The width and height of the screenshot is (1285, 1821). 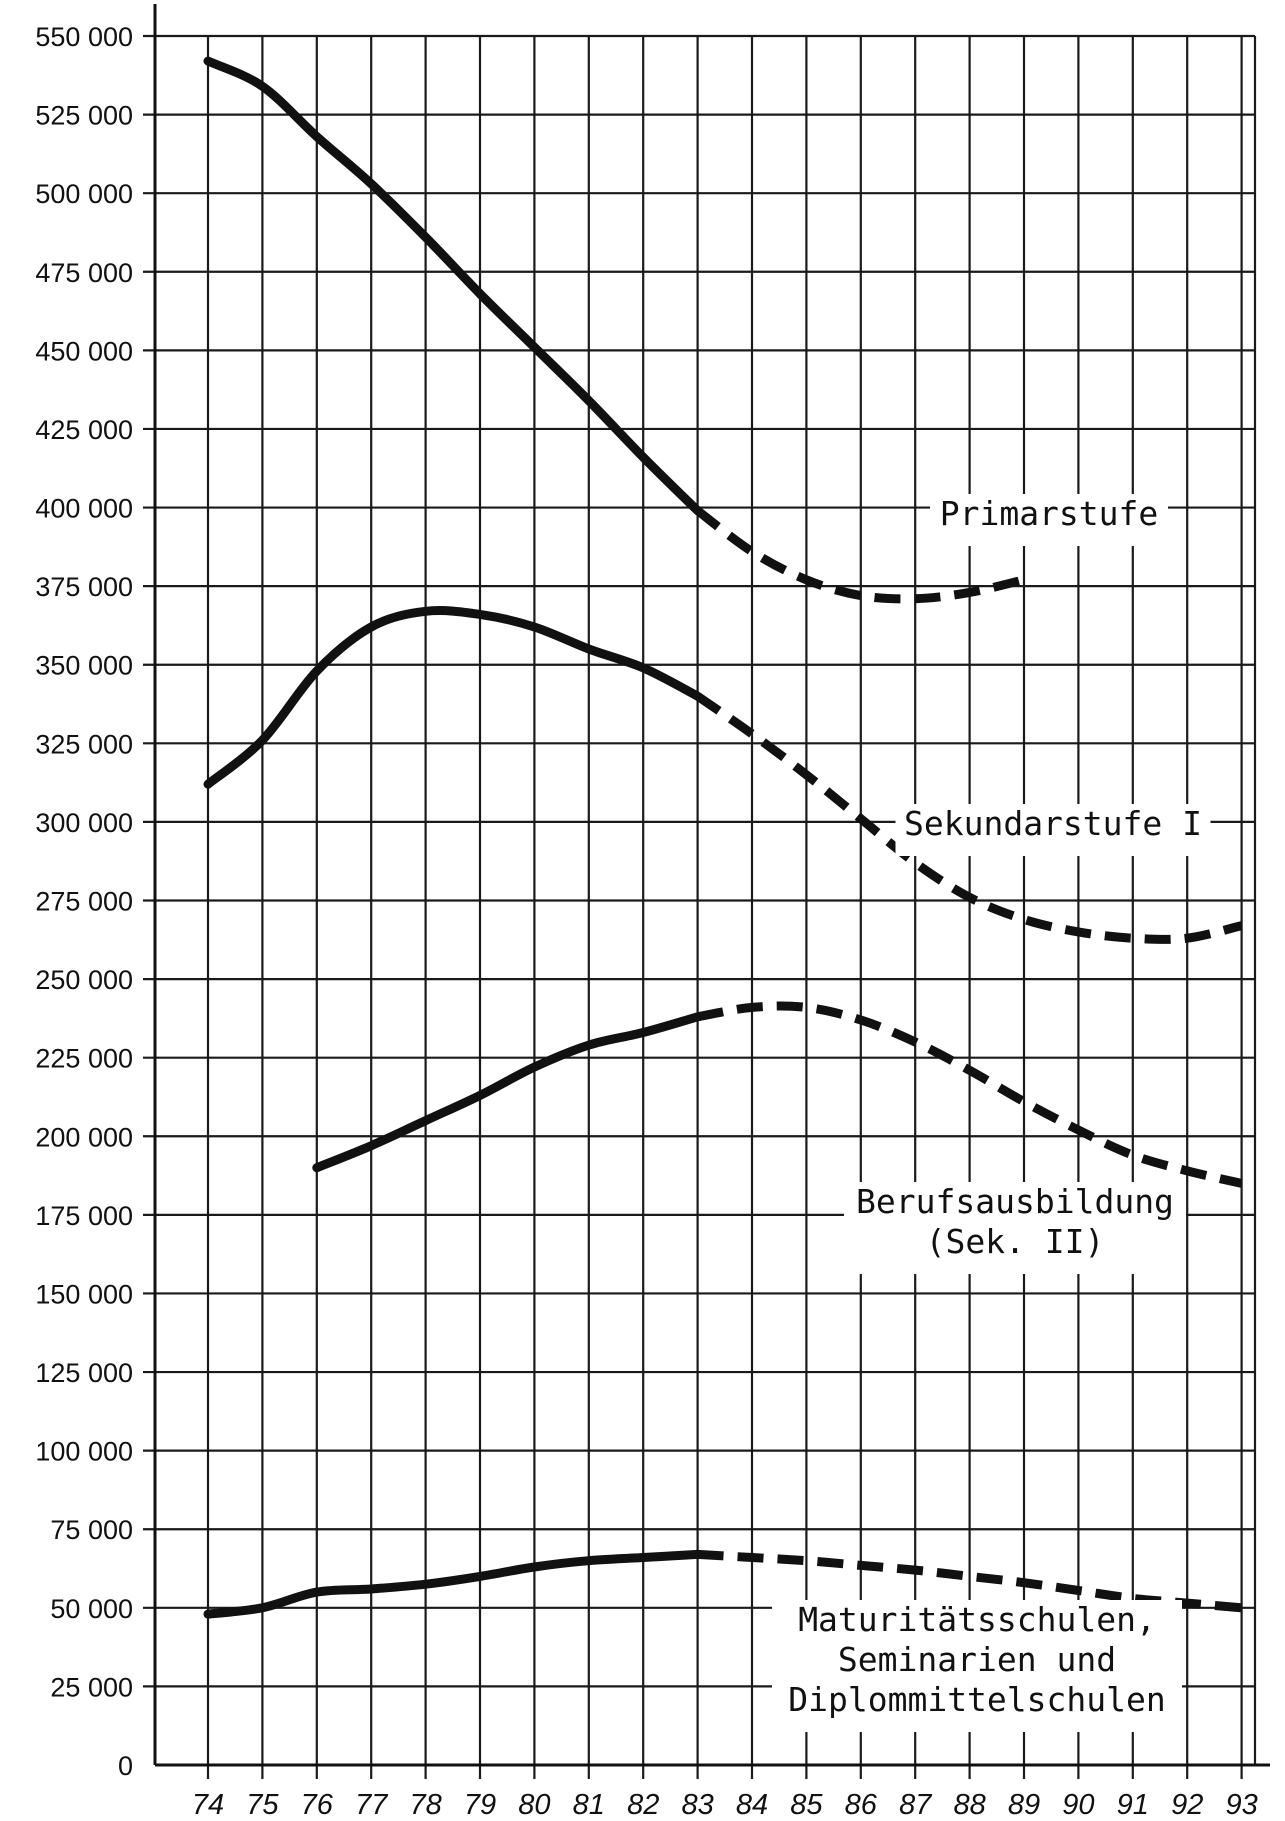 What do you see at coordinates (84, 1373) in the screenshot?
I see `y-tick-label: 125 000` at bounding box center [84, 1373].